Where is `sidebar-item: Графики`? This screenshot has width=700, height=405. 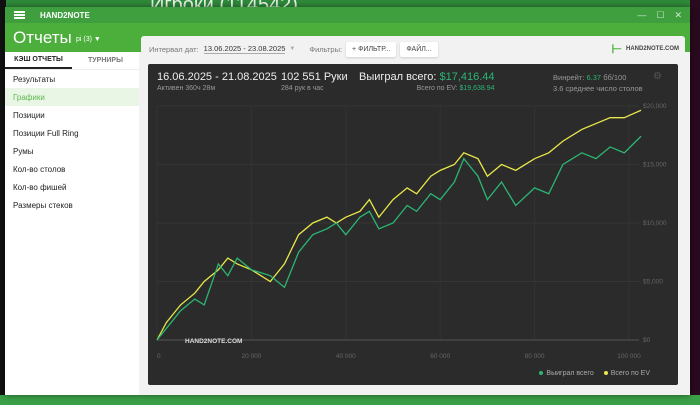
sidebar-item: Графики is located at coordinates (72, 97).